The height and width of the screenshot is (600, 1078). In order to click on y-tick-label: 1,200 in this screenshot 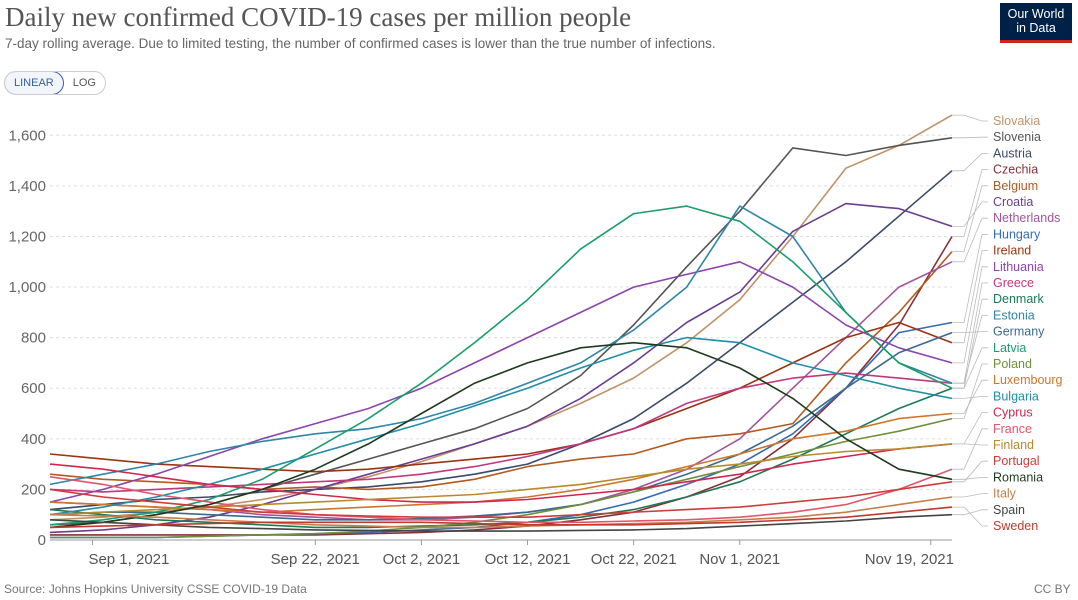, I will do `click(27, 236)`.